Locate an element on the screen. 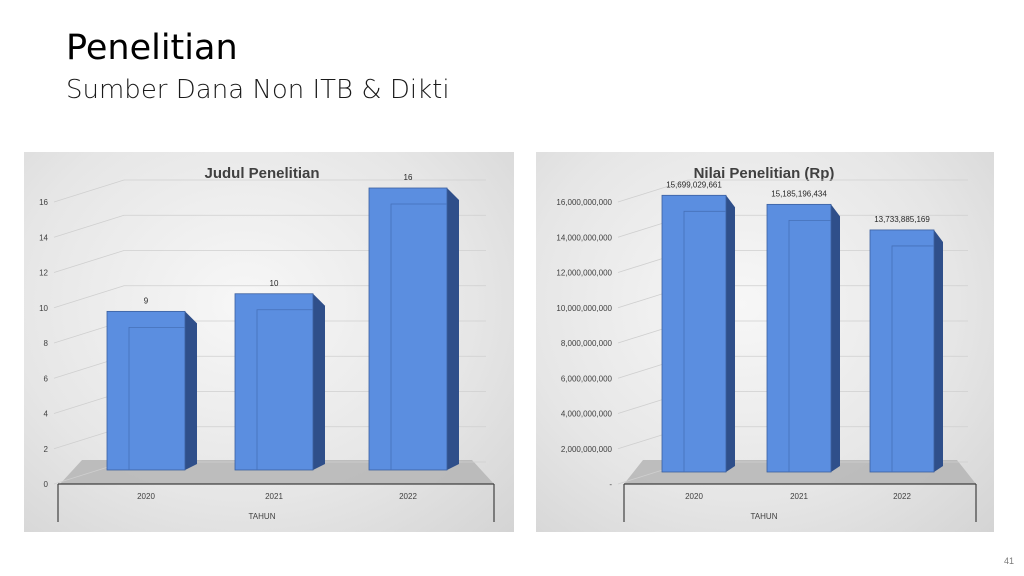 The height and width of the screenshot is (576, 1024). y-tick-label: 4,000,000,000 is located at coordinates (587, 414).